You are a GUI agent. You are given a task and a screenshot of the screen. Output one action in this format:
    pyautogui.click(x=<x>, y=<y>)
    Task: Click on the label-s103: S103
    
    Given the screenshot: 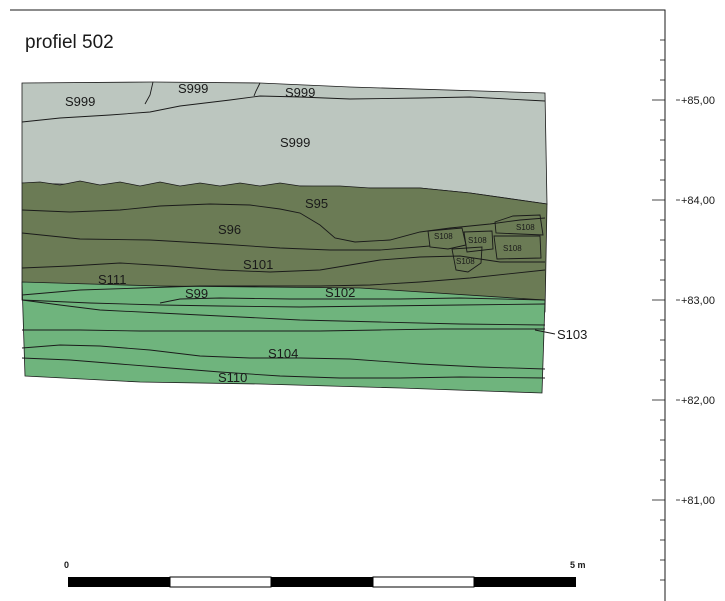 What is the action you would take?
    pyautogui.click(x=572, y=334)
    